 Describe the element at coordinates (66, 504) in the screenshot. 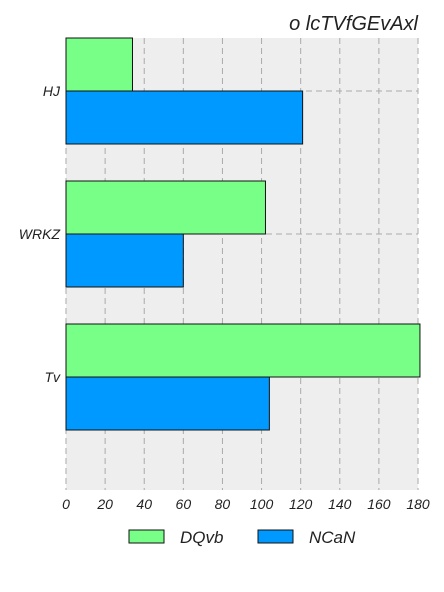

I see `x-tick-label-0: 0` at that location.